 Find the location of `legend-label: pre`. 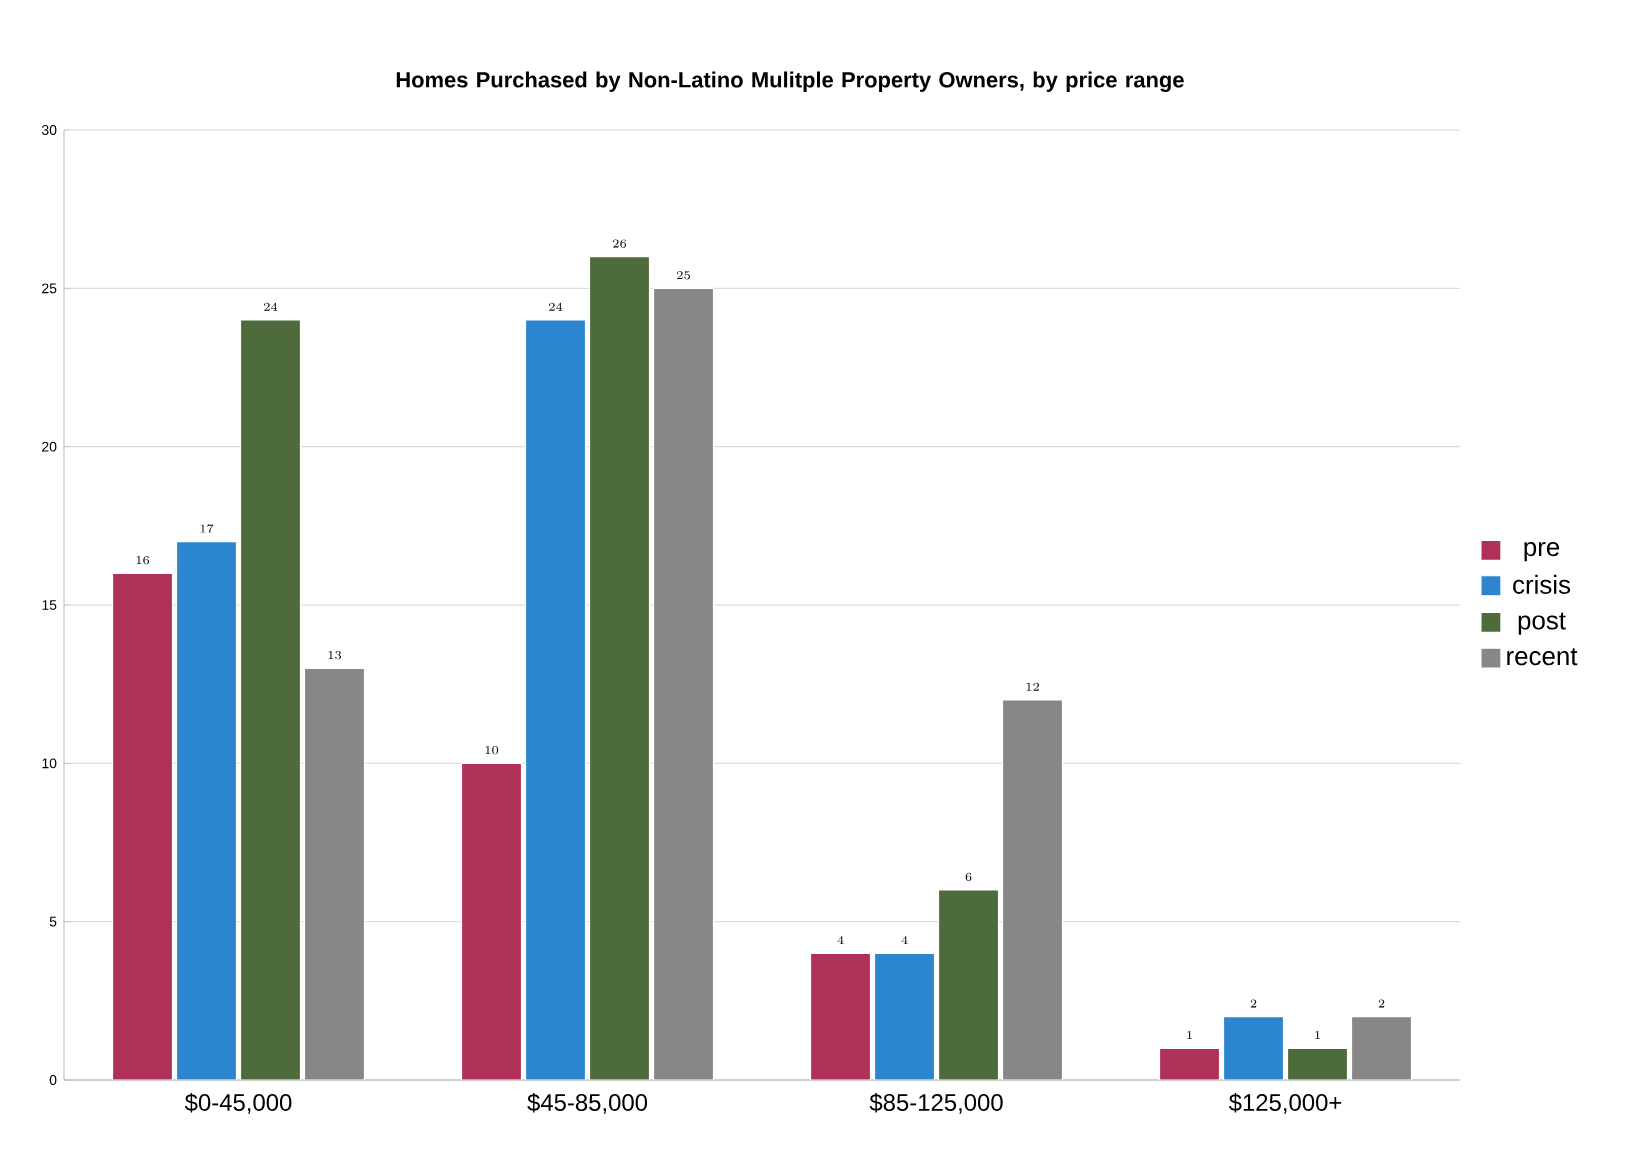

legend-label: pre is located at coordinates (1542, 551).